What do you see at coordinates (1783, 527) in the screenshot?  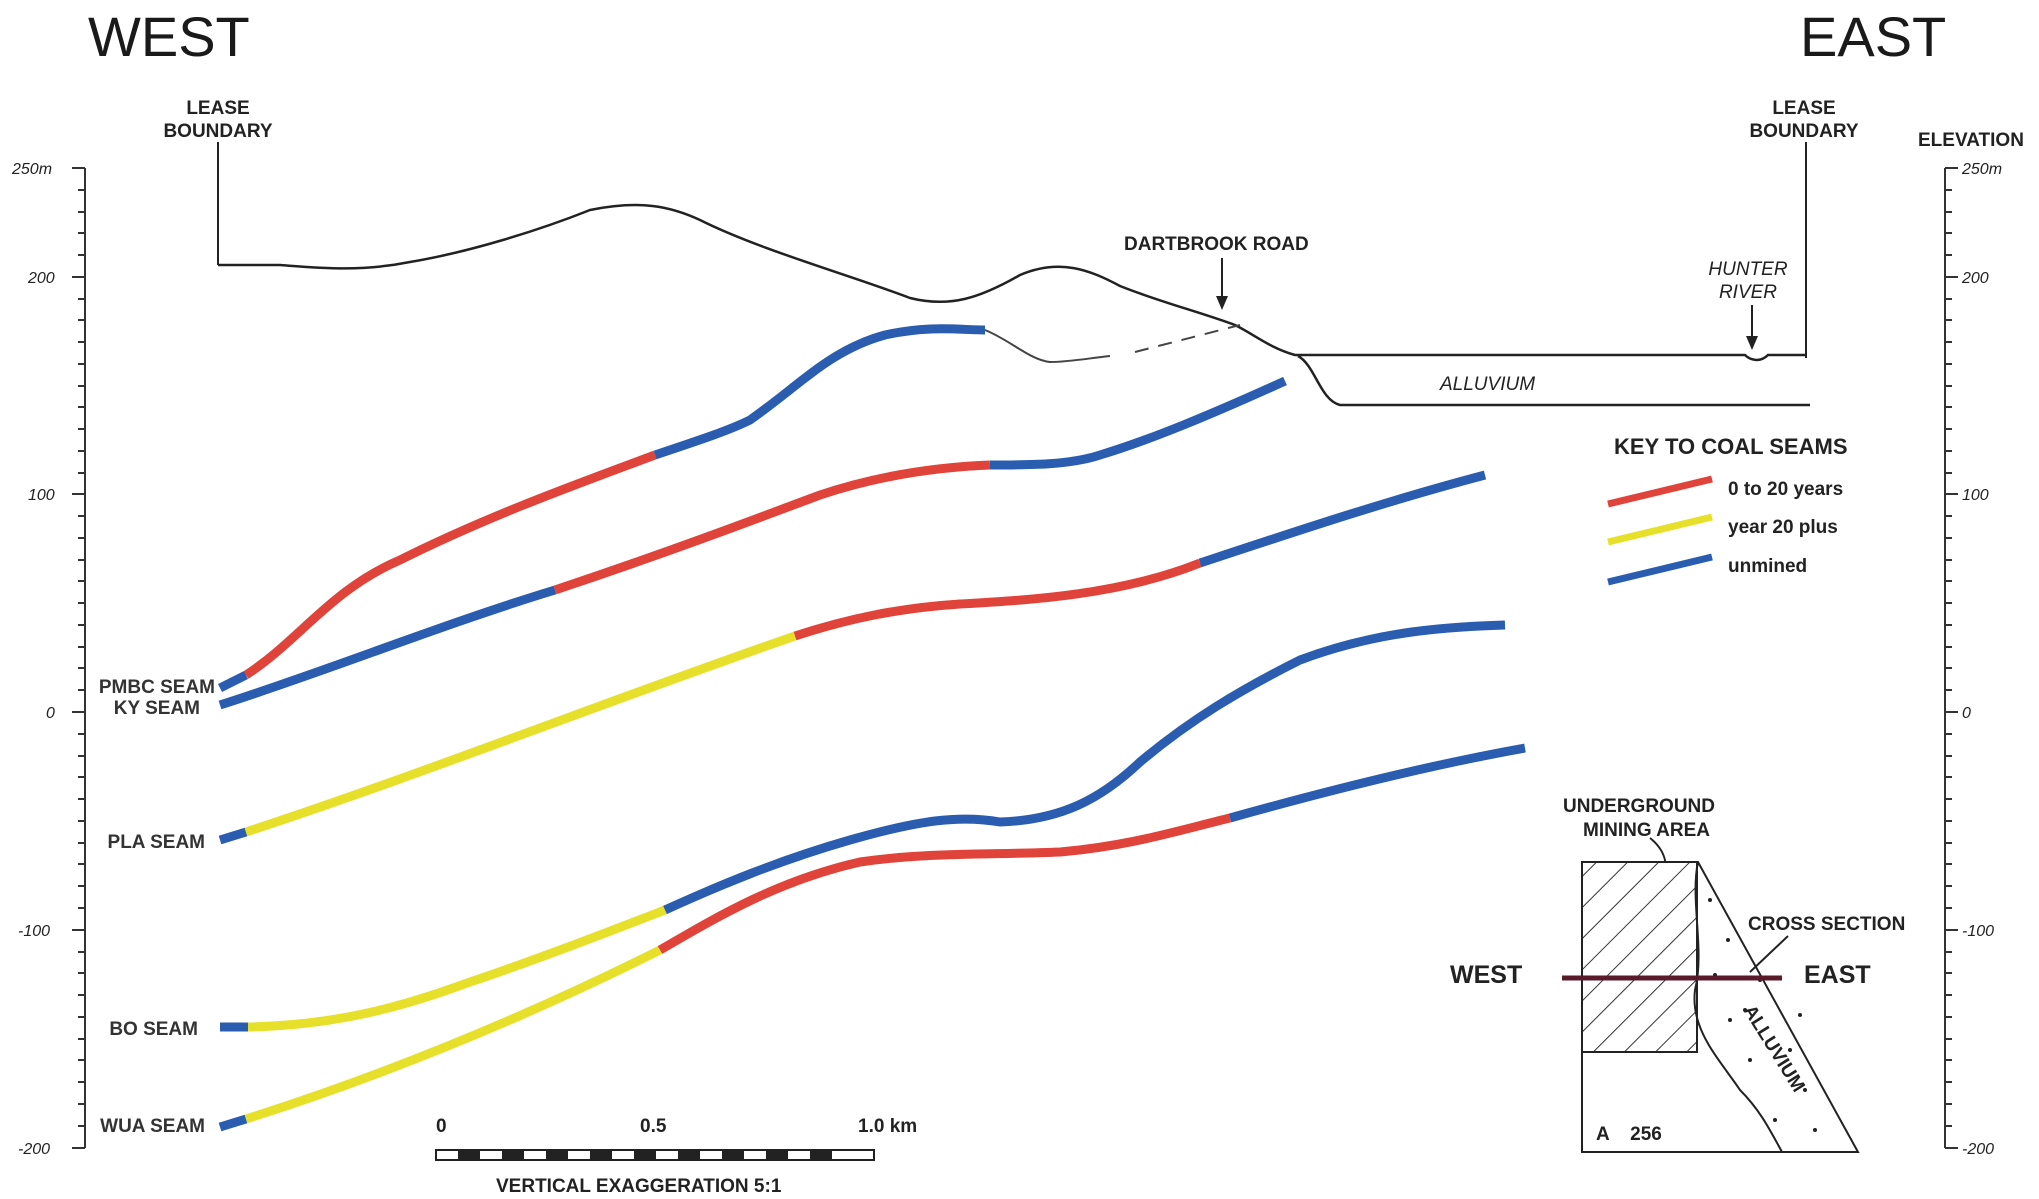 I see `key-label-20-plus: year 20 plus` at bounding box center [1783, 527].